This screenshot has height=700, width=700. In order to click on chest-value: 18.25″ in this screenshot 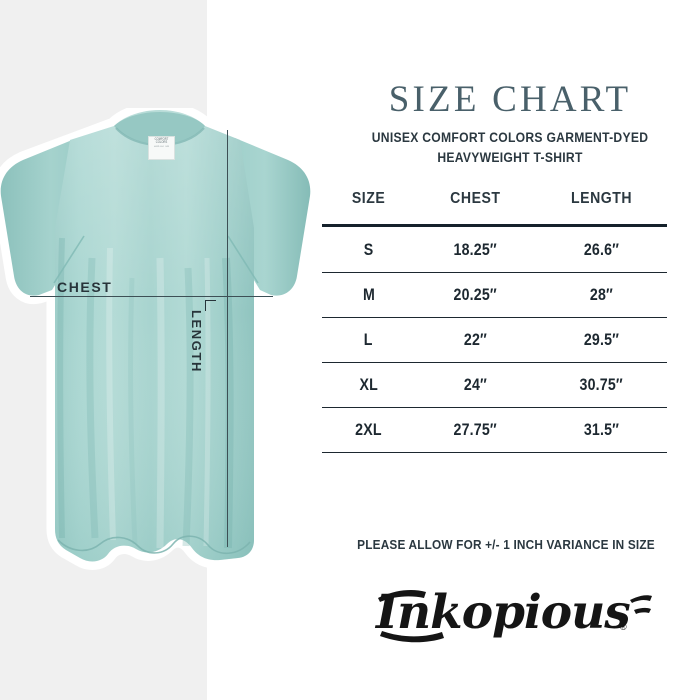, I will do `click(475, 249)`.